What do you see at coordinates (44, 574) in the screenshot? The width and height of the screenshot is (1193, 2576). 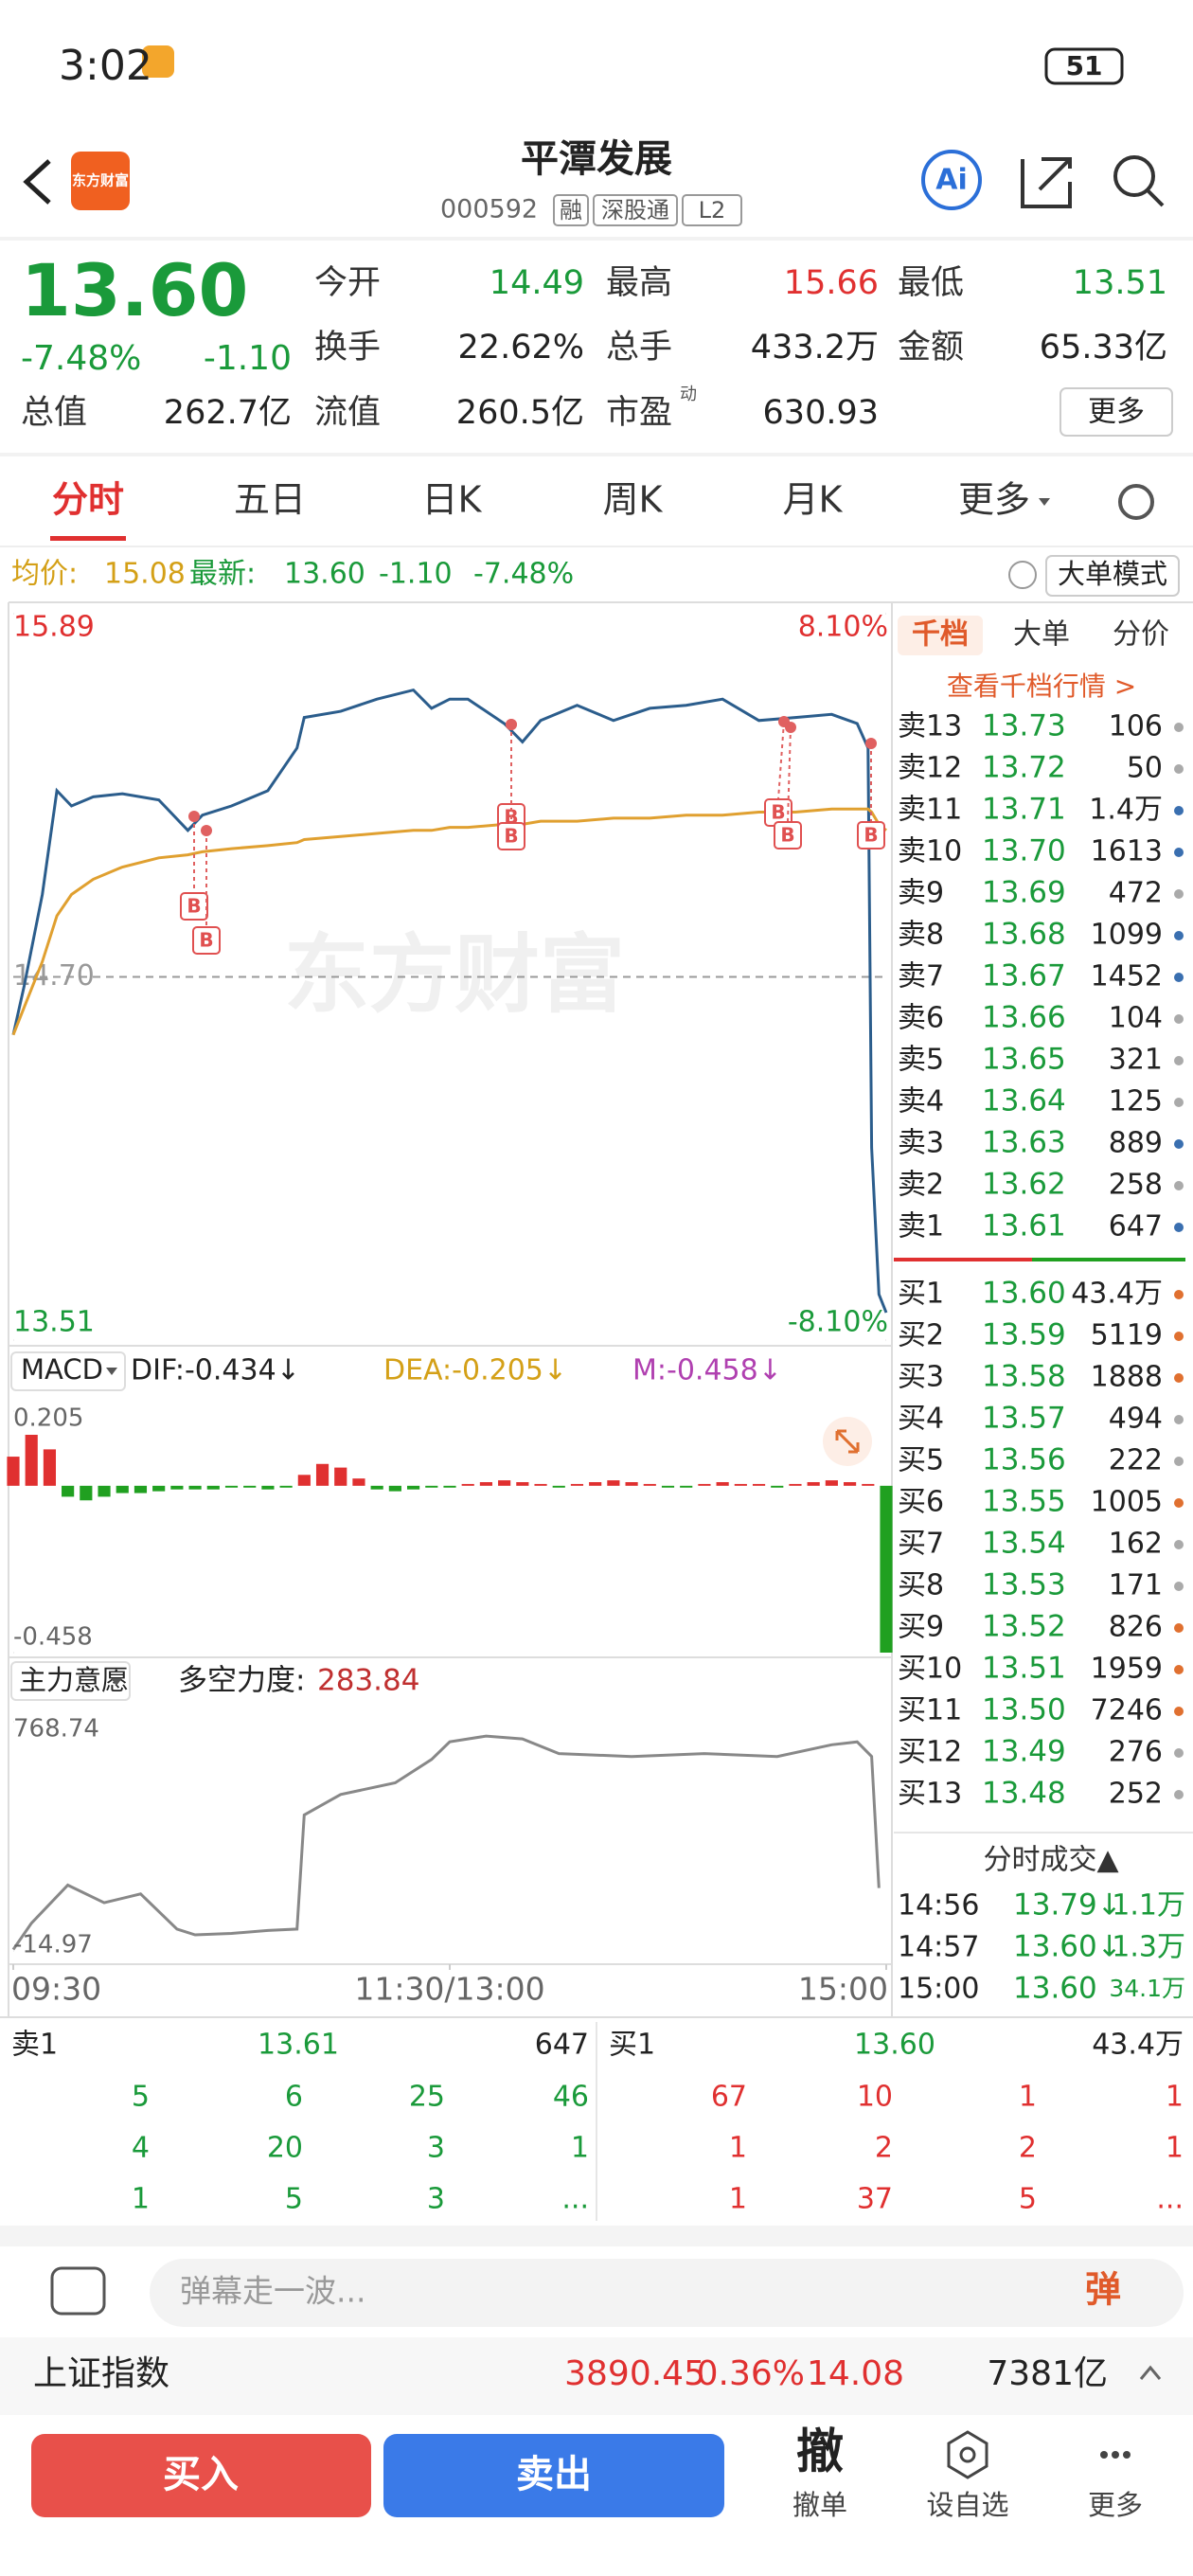 I see `info-avg_label: 均价:` at bounding box center [44, 574].